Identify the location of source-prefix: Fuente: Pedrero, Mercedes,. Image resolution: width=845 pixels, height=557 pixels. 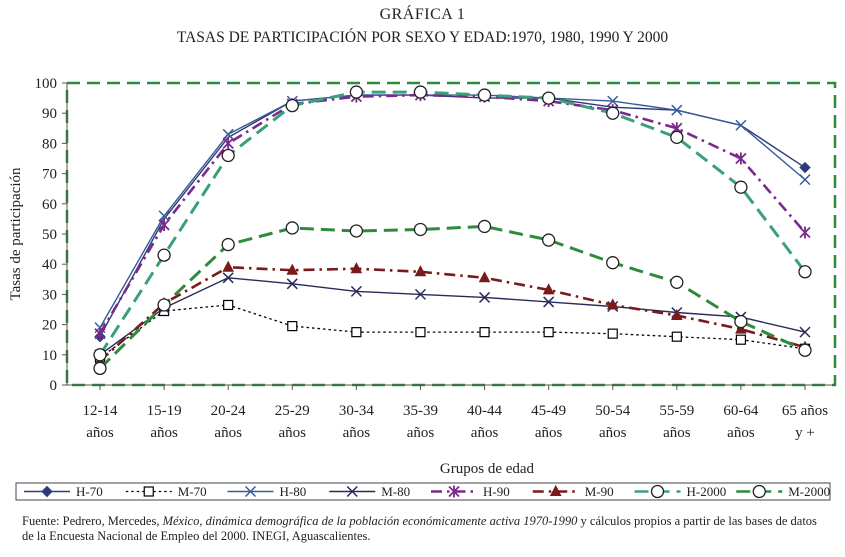
(92, 521).